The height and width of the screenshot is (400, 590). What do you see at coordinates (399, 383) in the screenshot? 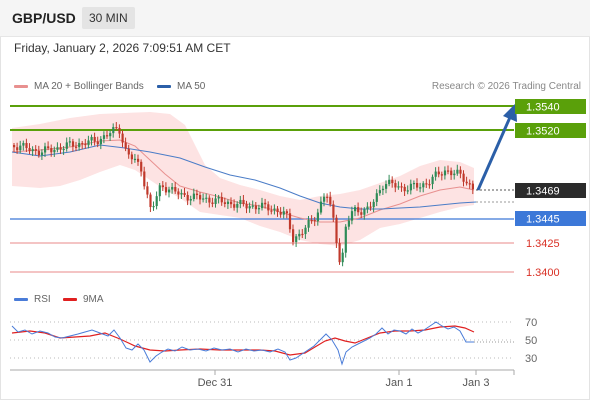
I see `x-axis-label-jan1: Jan 1` at bounding box center [399, 383].